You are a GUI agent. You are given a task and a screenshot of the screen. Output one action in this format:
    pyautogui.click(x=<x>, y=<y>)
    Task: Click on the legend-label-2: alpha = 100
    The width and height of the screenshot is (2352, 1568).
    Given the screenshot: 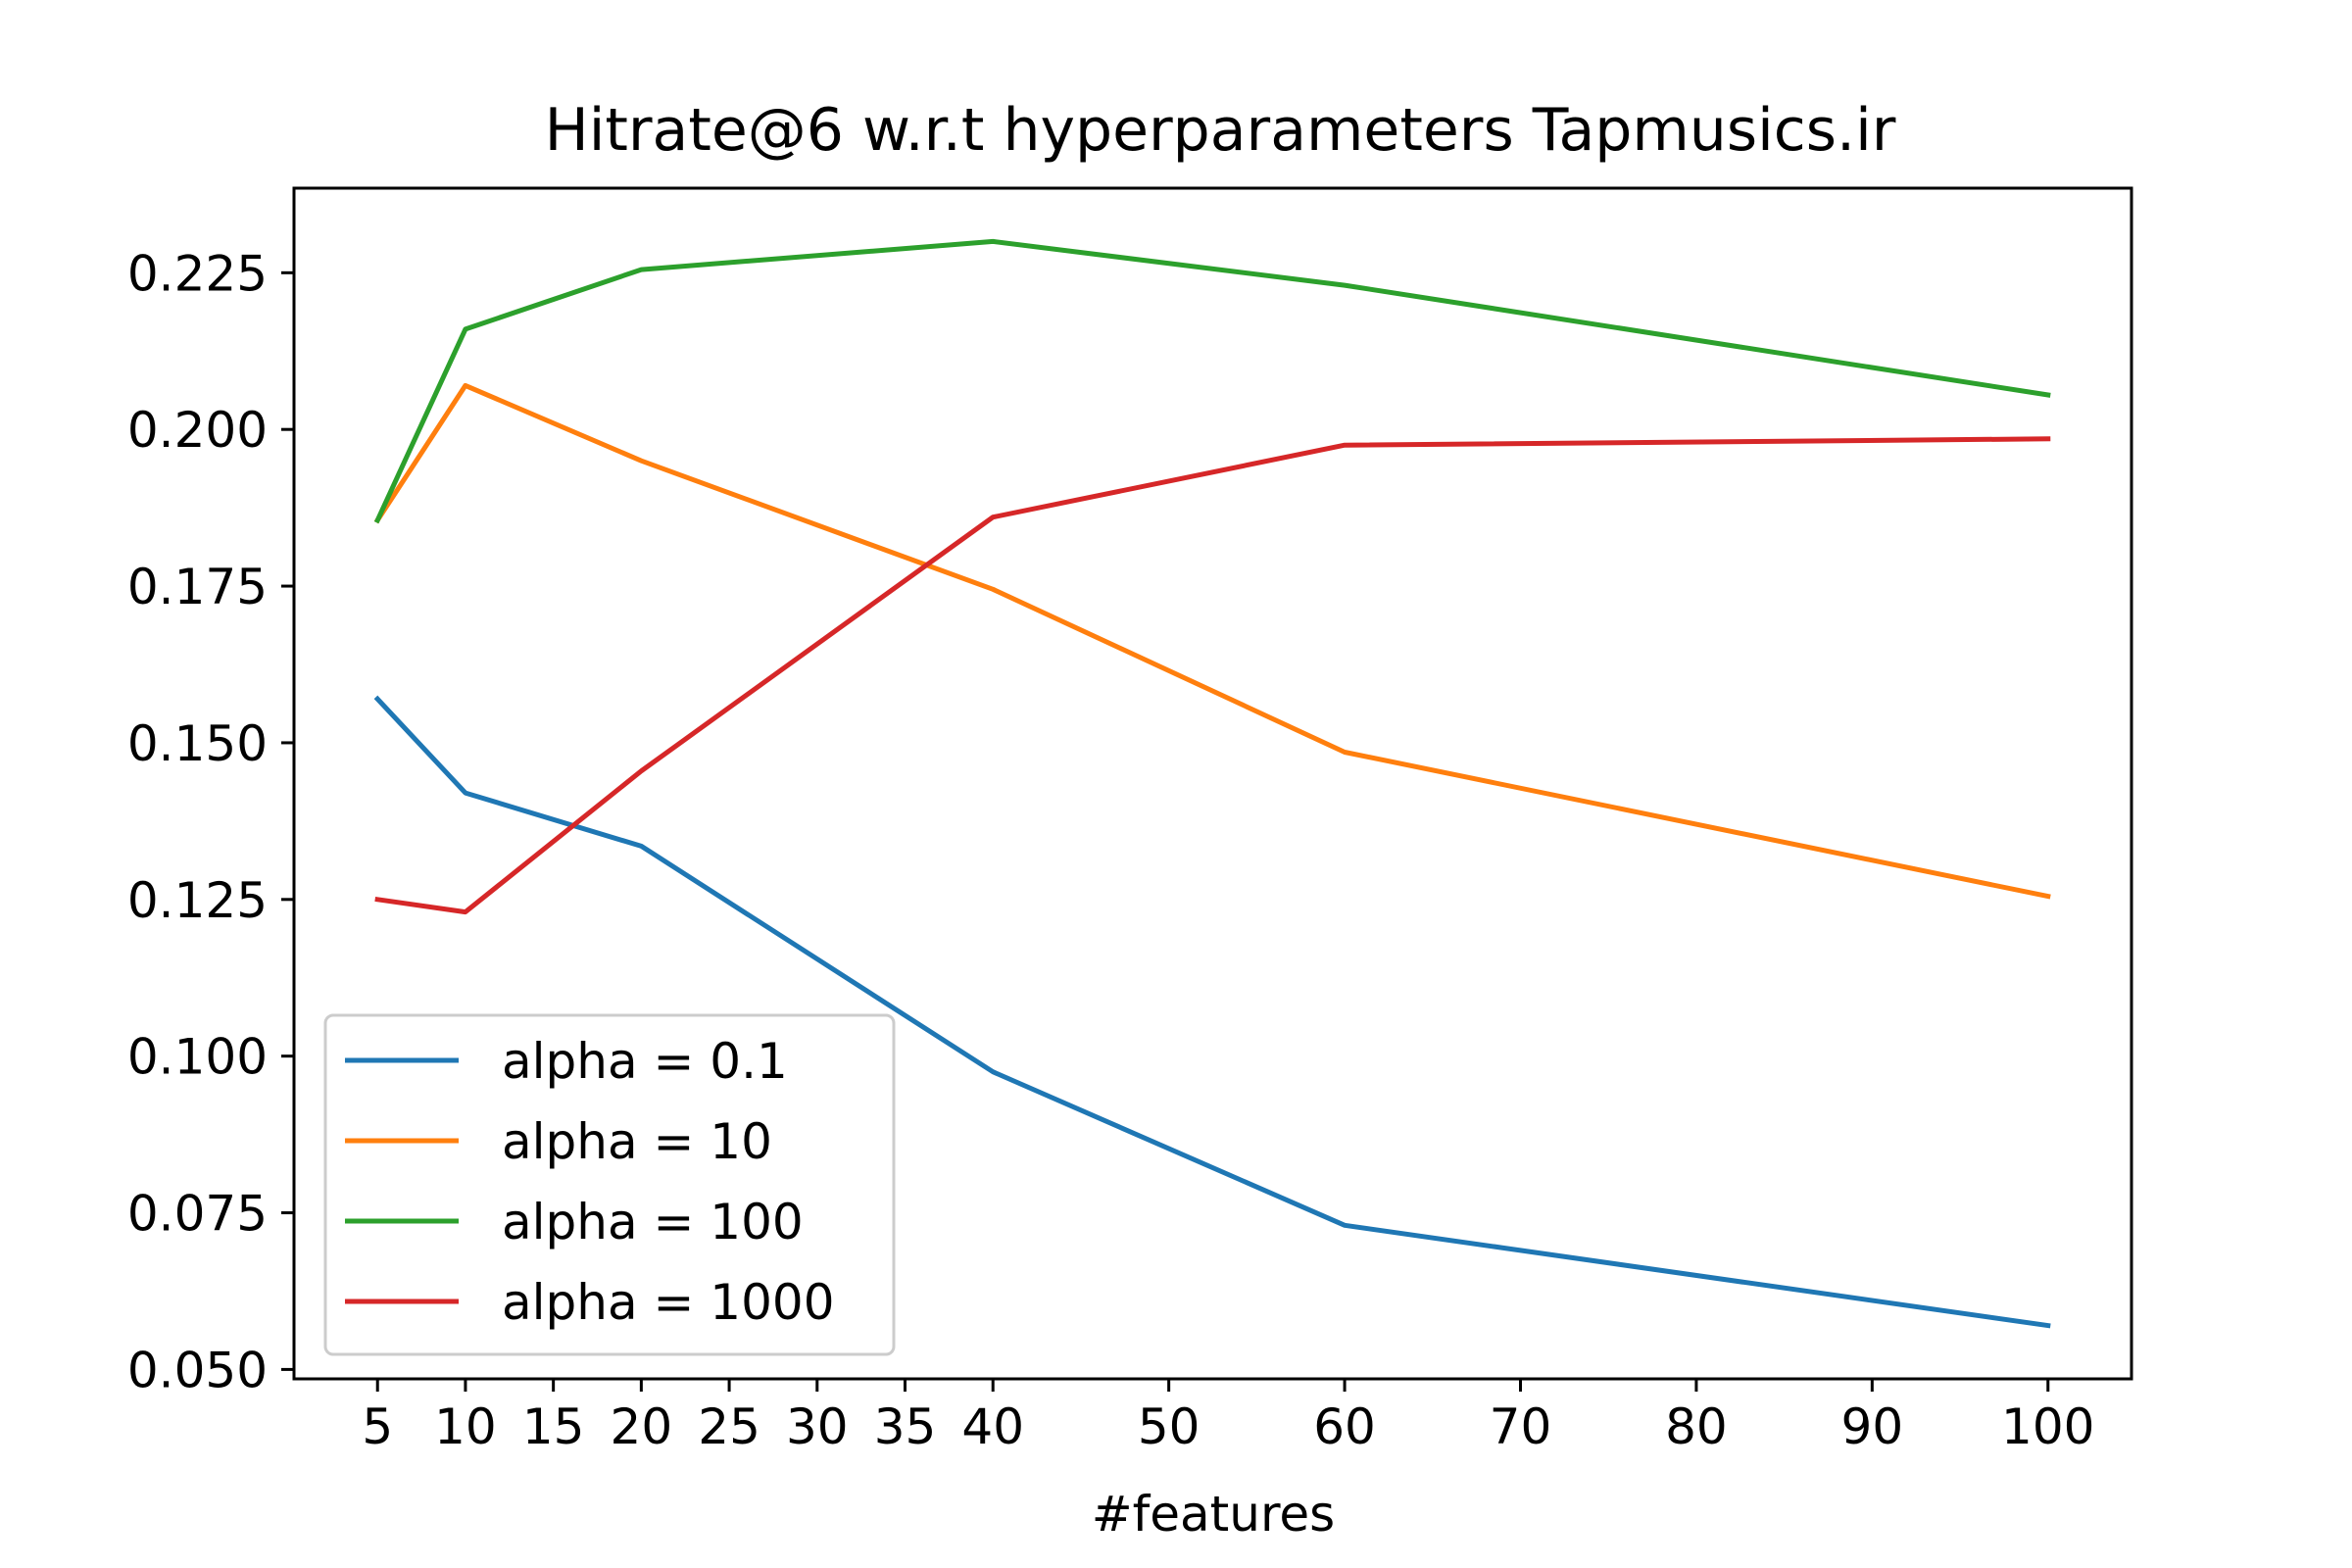 What is the action you would take?
    pyautogui.click(x=653, y=1222)
    